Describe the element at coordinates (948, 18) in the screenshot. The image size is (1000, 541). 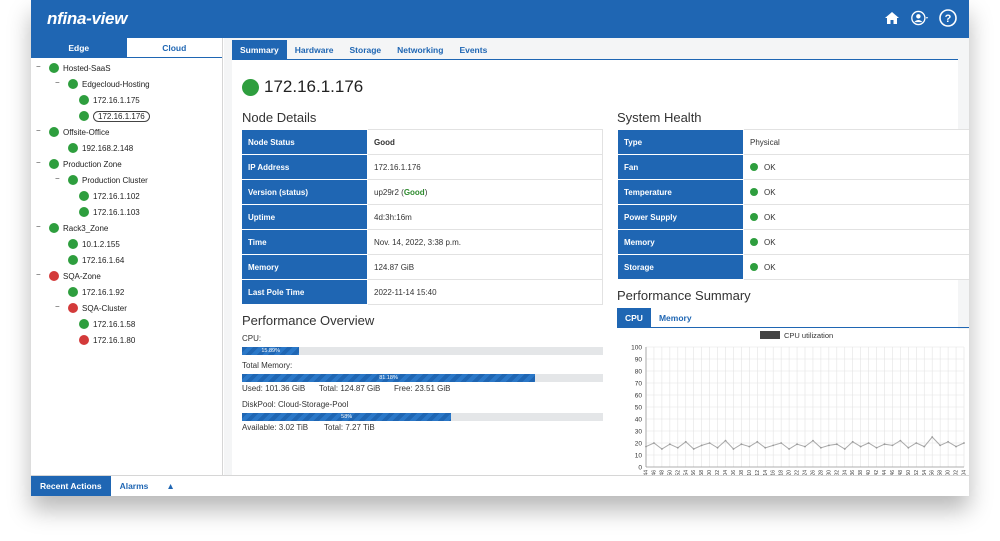
I see `help-icon: ?` at that location.